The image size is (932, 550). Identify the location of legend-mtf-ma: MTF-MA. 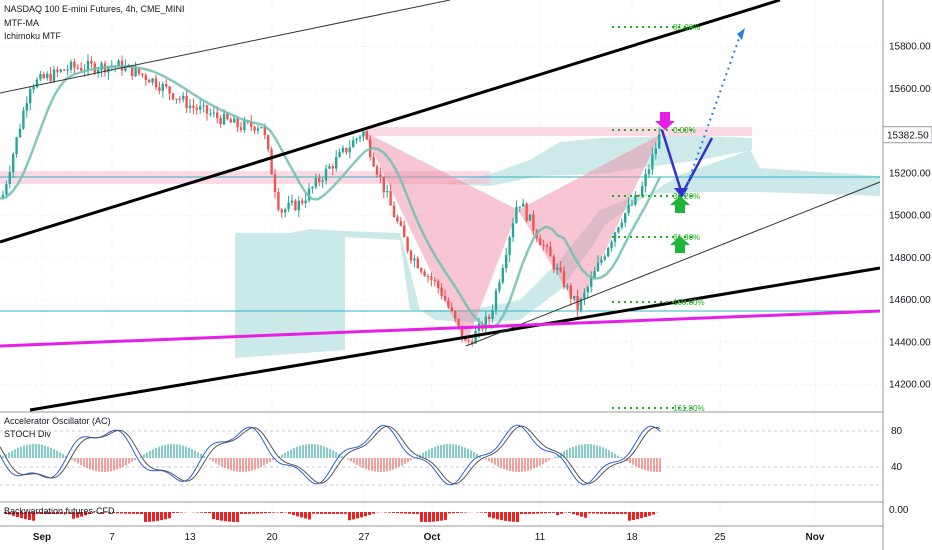
(21, 23).